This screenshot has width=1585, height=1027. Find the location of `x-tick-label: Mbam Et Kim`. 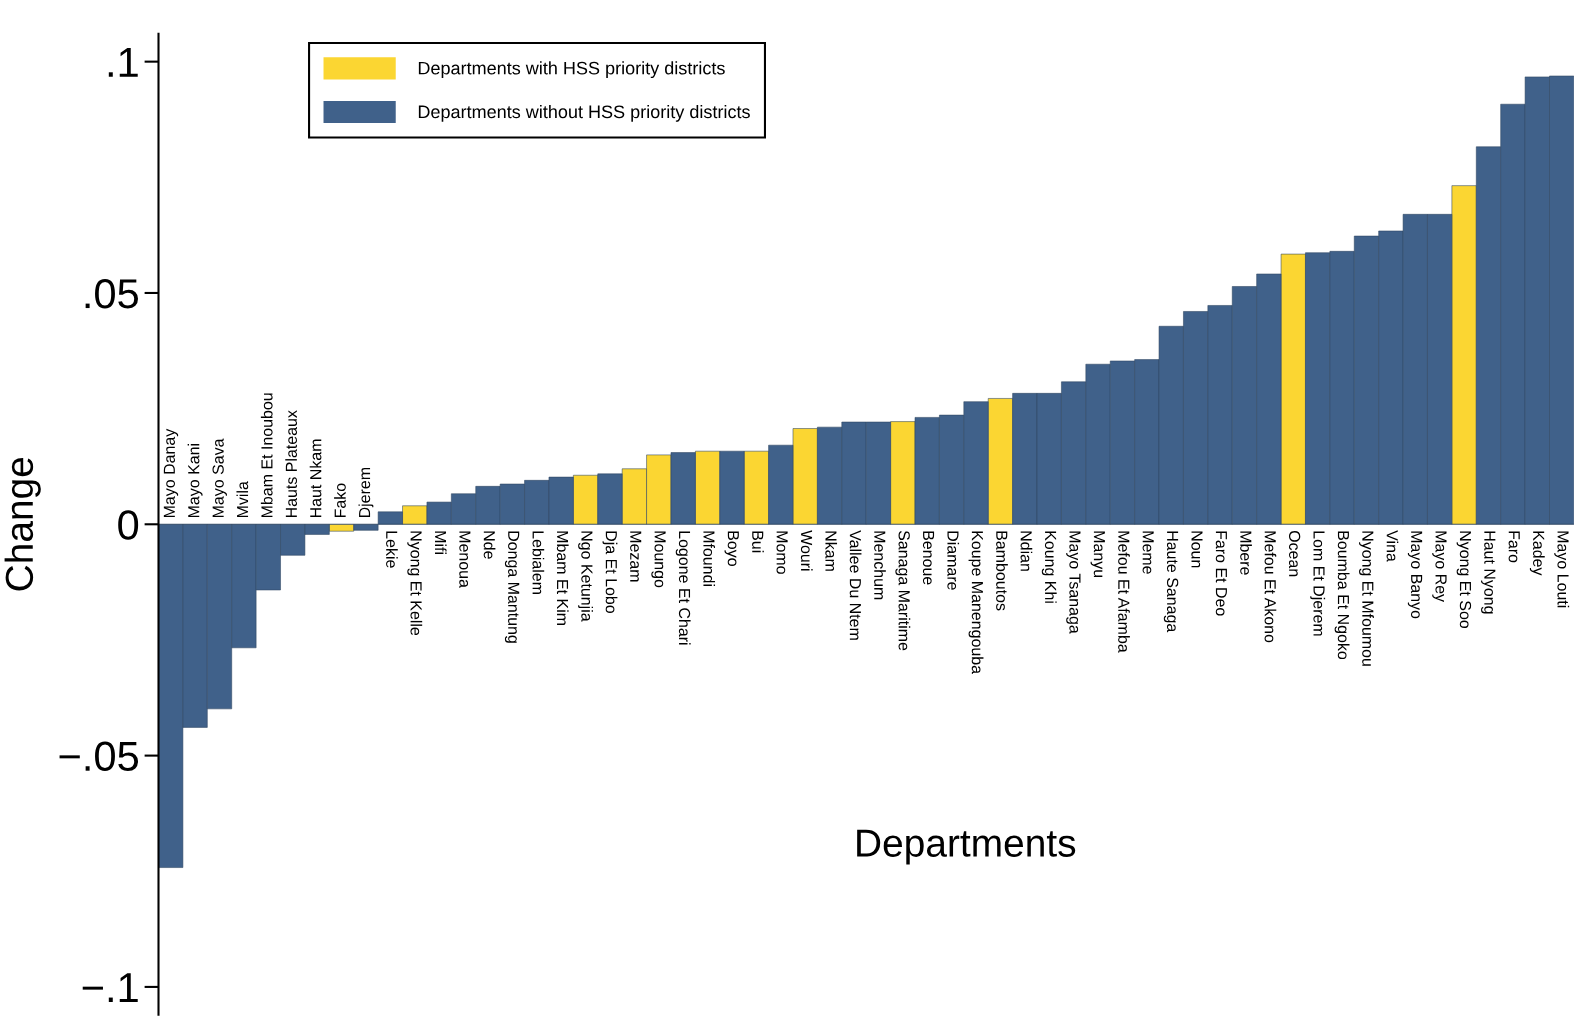

x-tick-label: Mbam Et Kim is located at coordinates (562, 578).